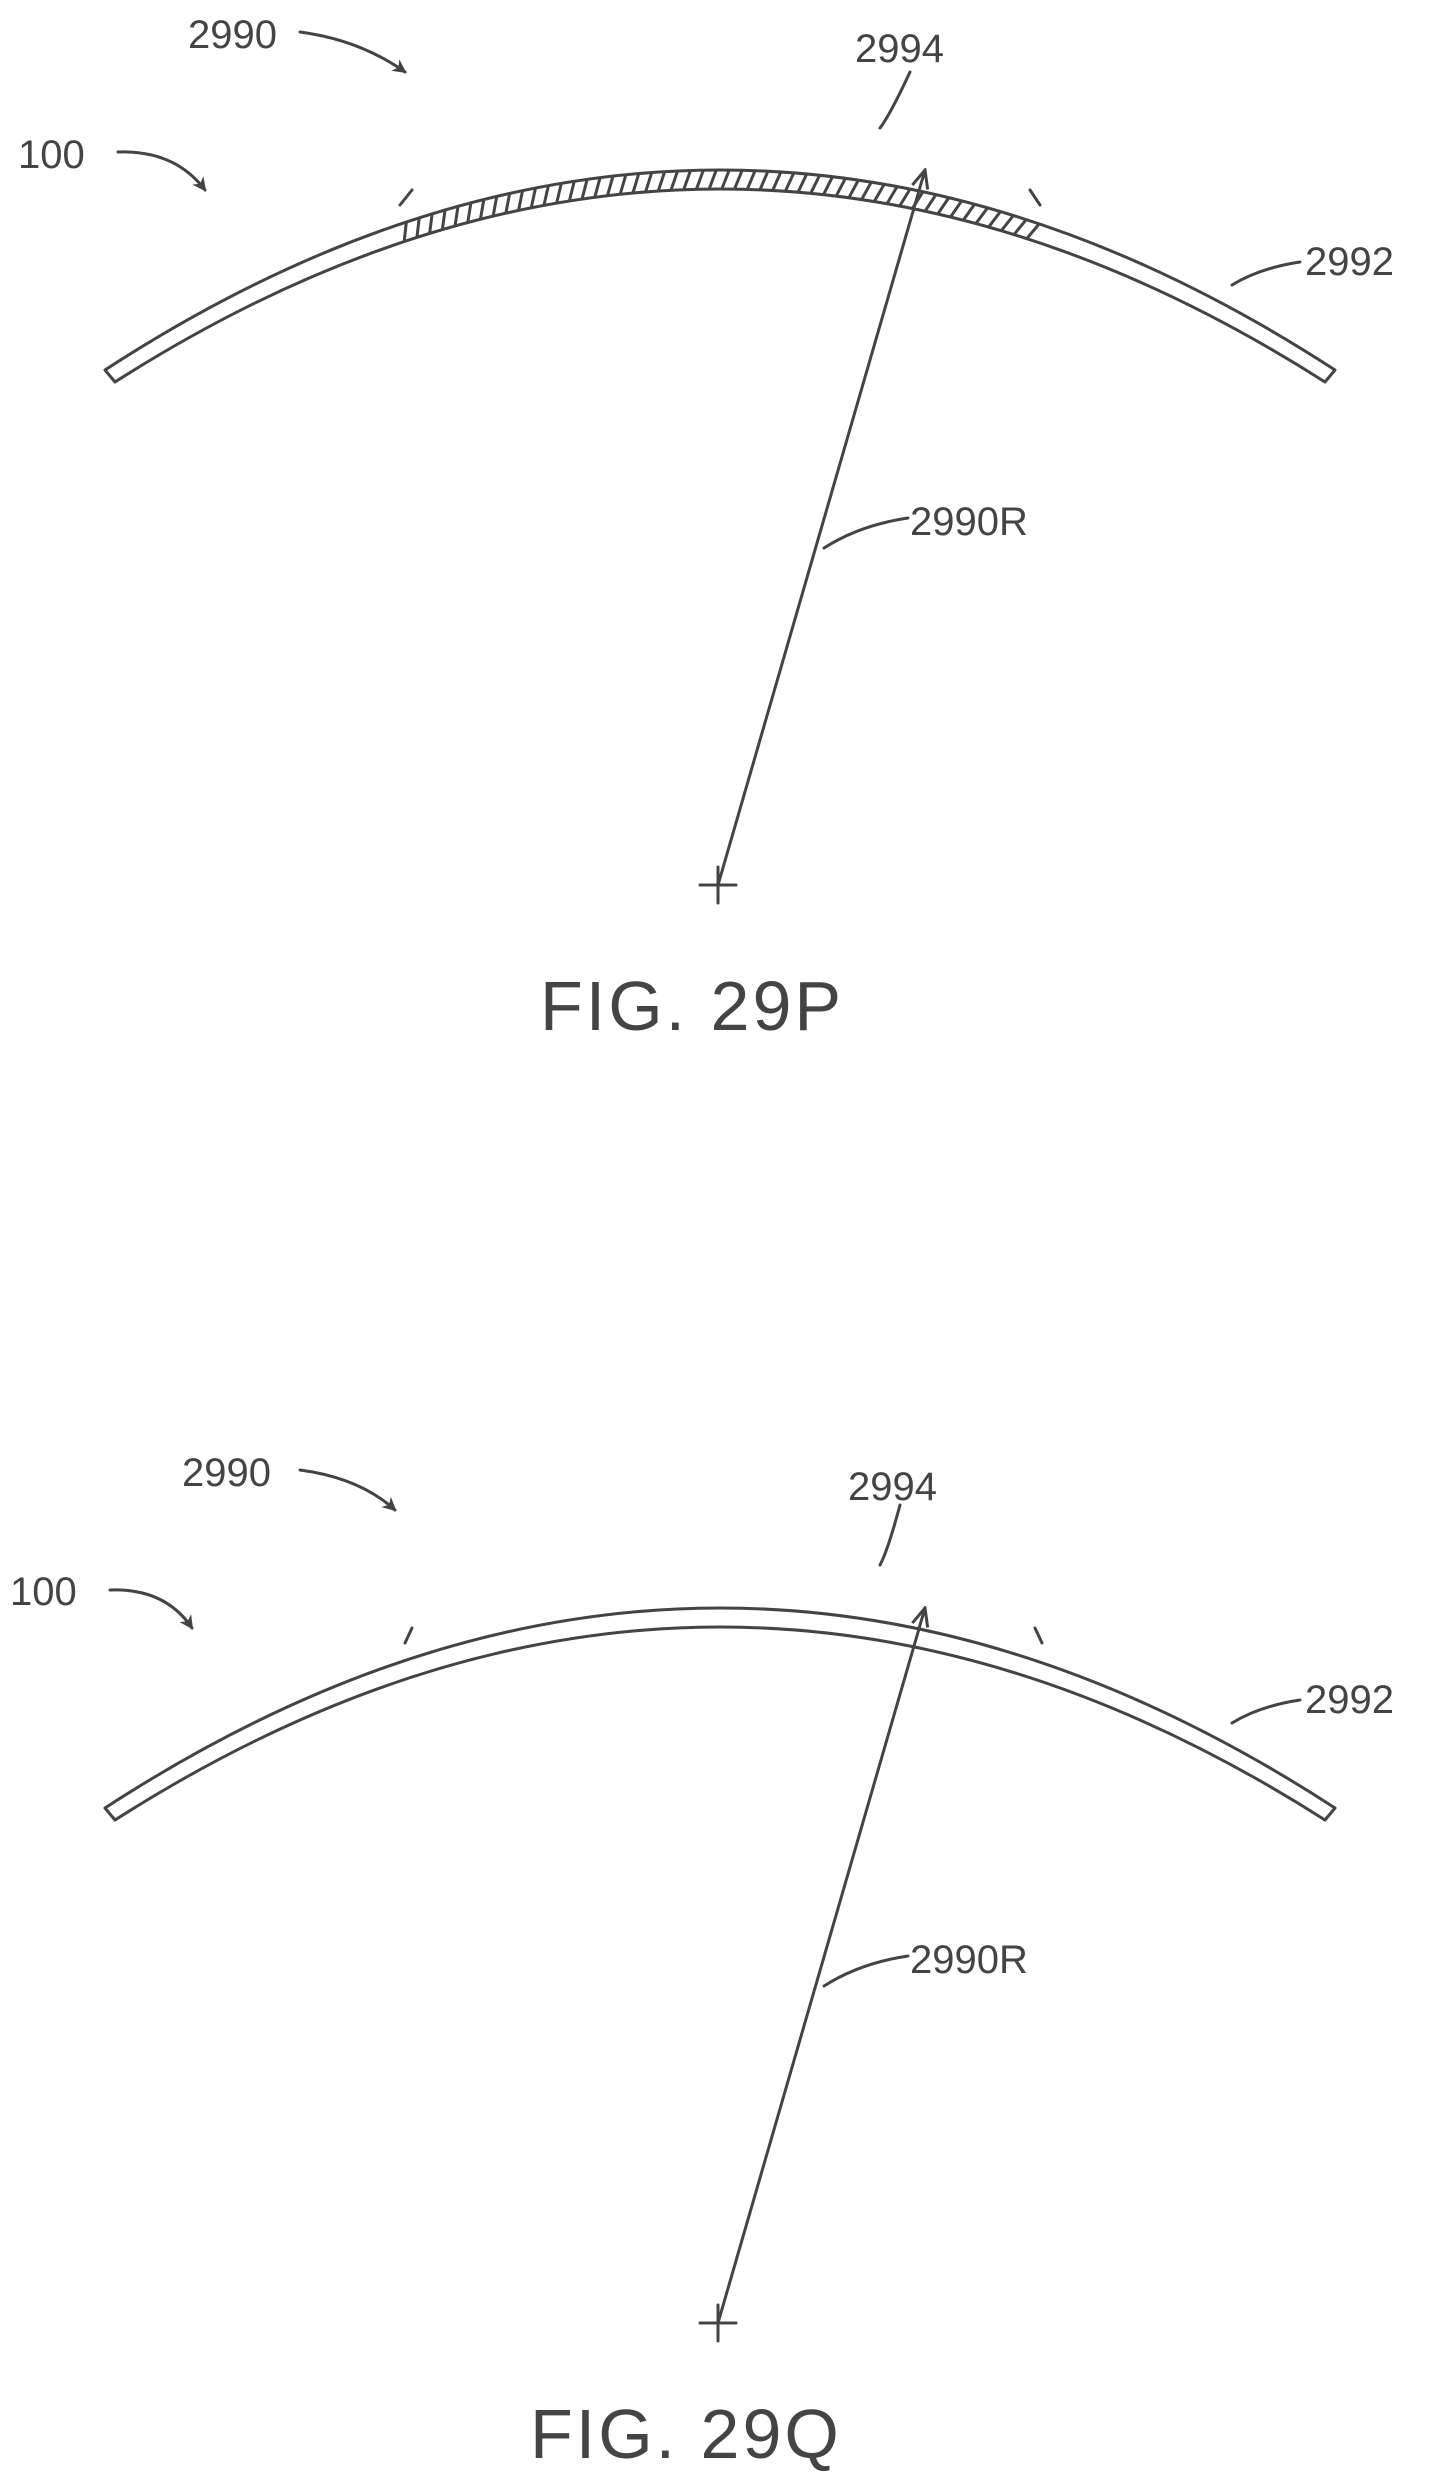 The image size is (1441, 2480). Describe the element at coordinates (406, 197) in the screenshot. I see `region-boundary-left-29p` at that location.